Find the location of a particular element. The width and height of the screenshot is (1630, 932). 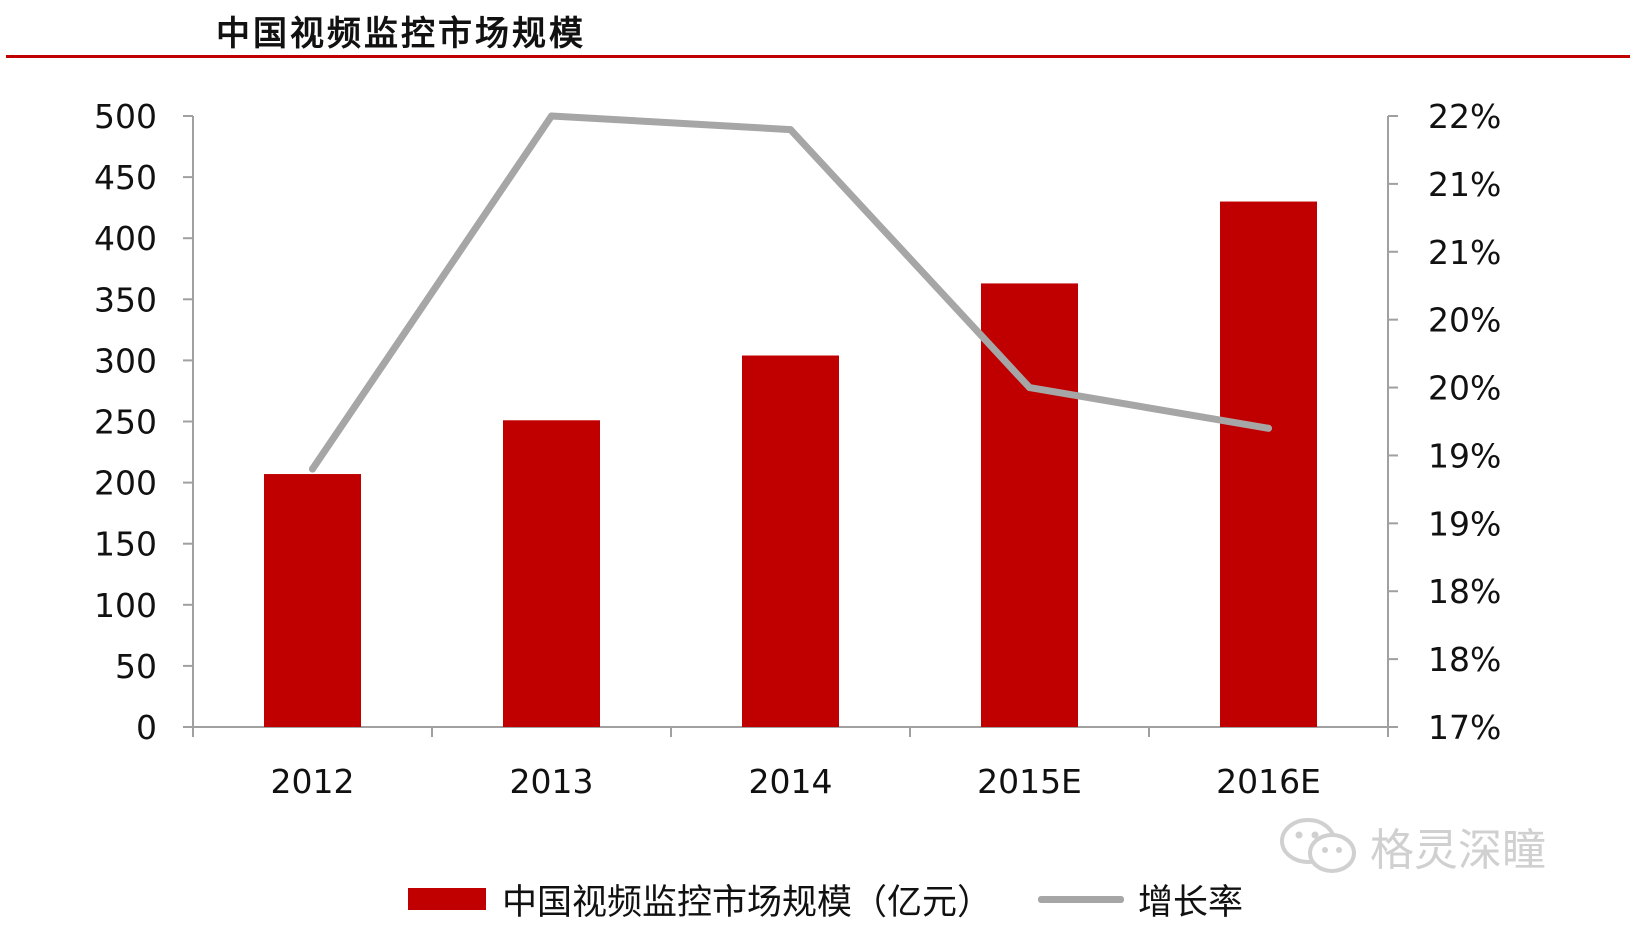

chart-title: 中国视频监控市场规模 is located at coordinates (401, 34).